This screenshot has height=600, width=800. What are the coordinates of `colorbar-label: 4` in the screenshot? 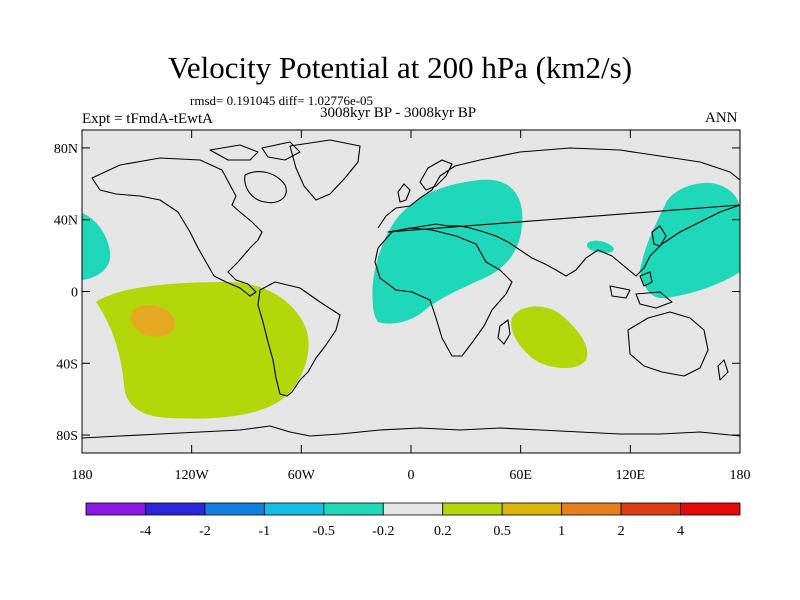 It's located at (680, 531).